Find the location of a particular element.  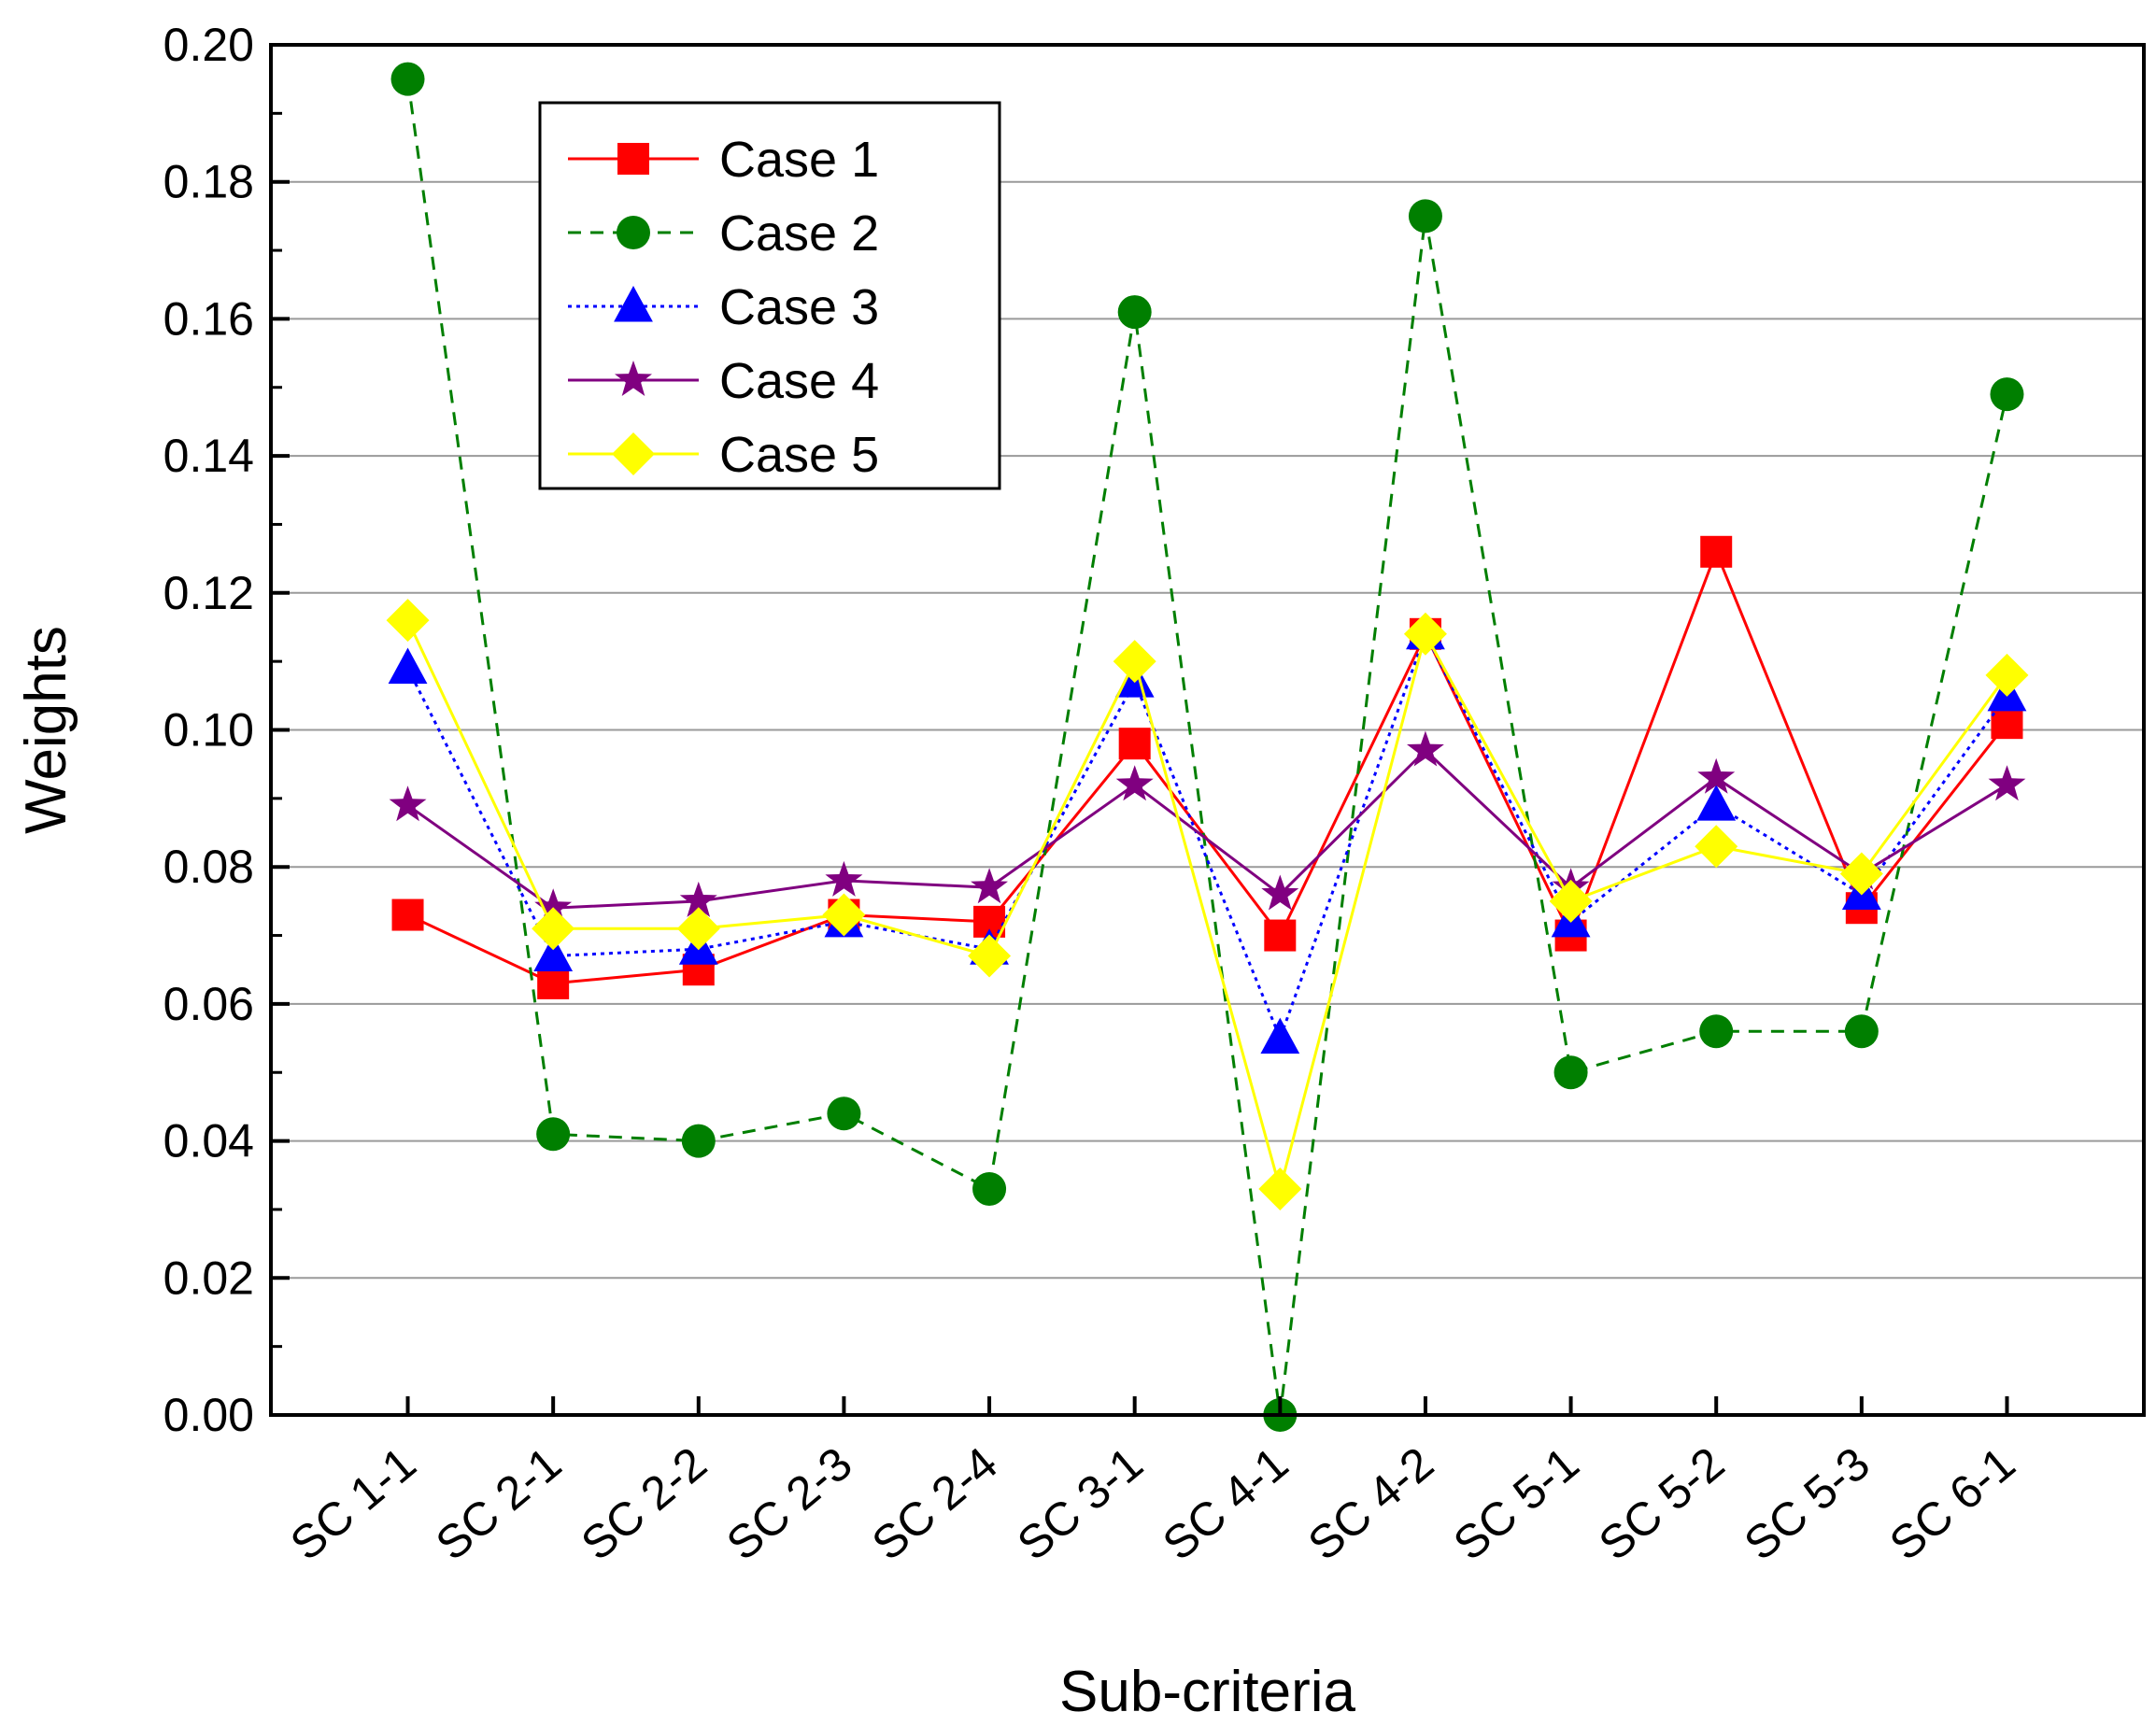

x-tick-label: SC 4-2 is located at coordinates (1370, 1504).